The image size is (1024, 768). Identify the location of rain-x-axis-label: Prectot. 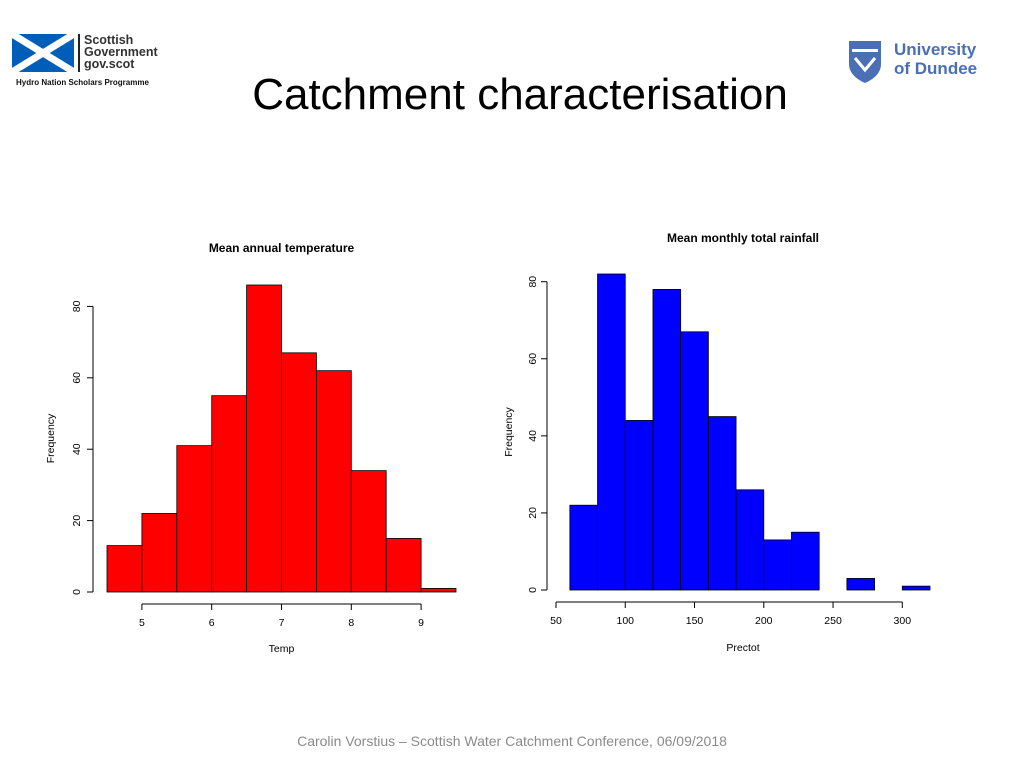
(742, 648).